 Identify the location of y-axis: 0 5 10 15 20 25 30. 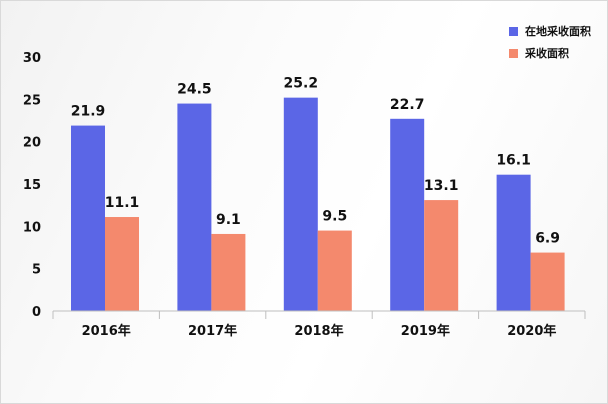
(32, 185).